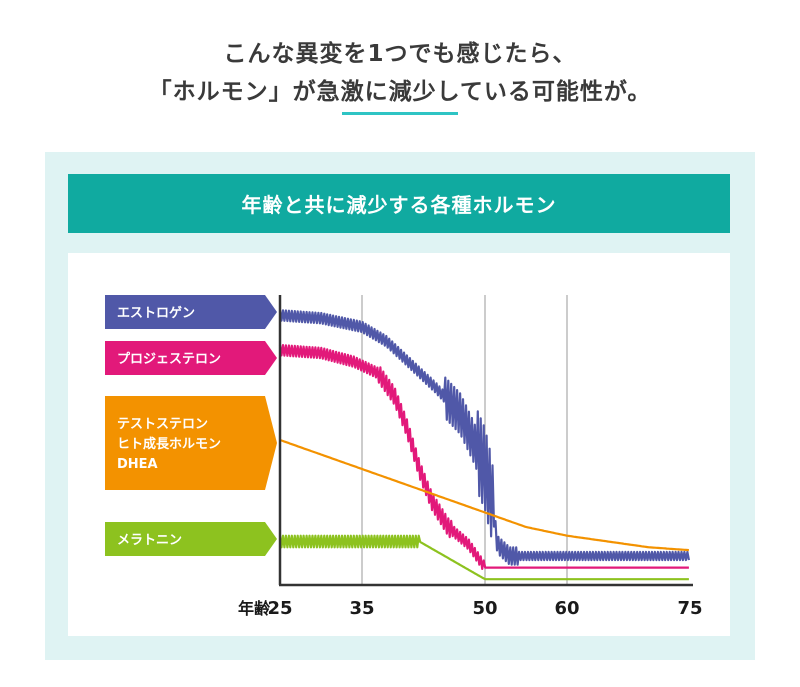  Describe the element at coordinates (483, 557) in the screenshot. I see `series-line-melatonin` at that location.